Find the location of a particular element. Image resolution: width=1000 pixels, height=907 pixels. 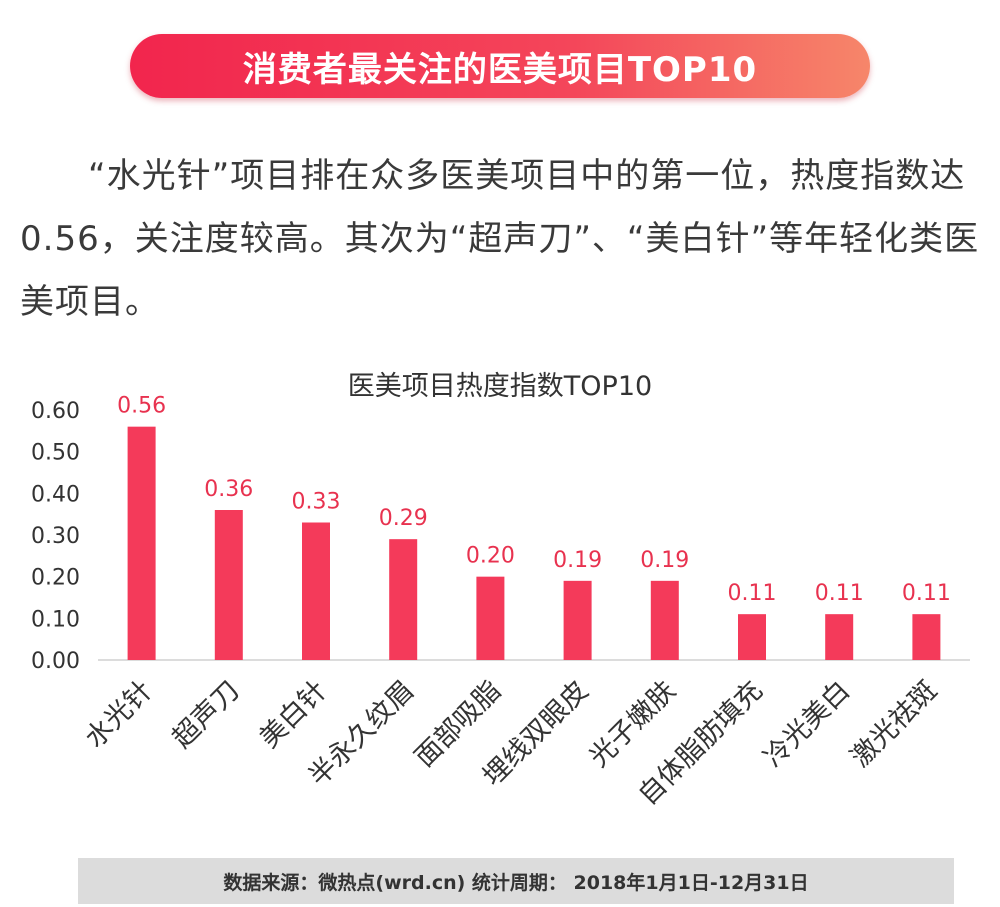

title-banner: 消费者最关注的医美项目TOP10 is located at coordinates (500, 66).